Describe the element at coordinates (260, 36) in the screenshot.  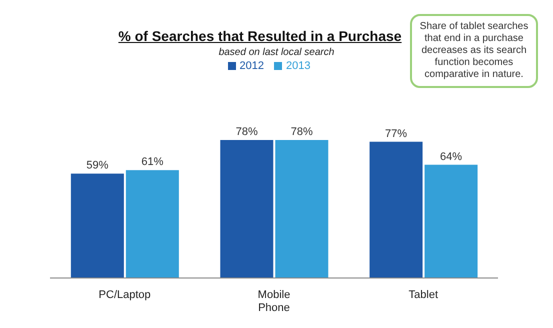
I see `chart-title: % of Searches that Resulted in a Purchase` at that location.